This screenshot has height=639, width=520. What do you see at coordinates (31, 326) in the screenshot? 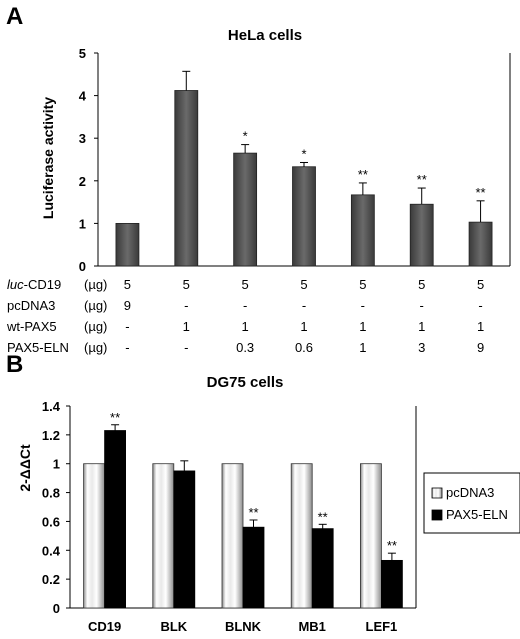
I see `panel-a-table-row-label: wt-PAX5` at bounding box center [31, 326].